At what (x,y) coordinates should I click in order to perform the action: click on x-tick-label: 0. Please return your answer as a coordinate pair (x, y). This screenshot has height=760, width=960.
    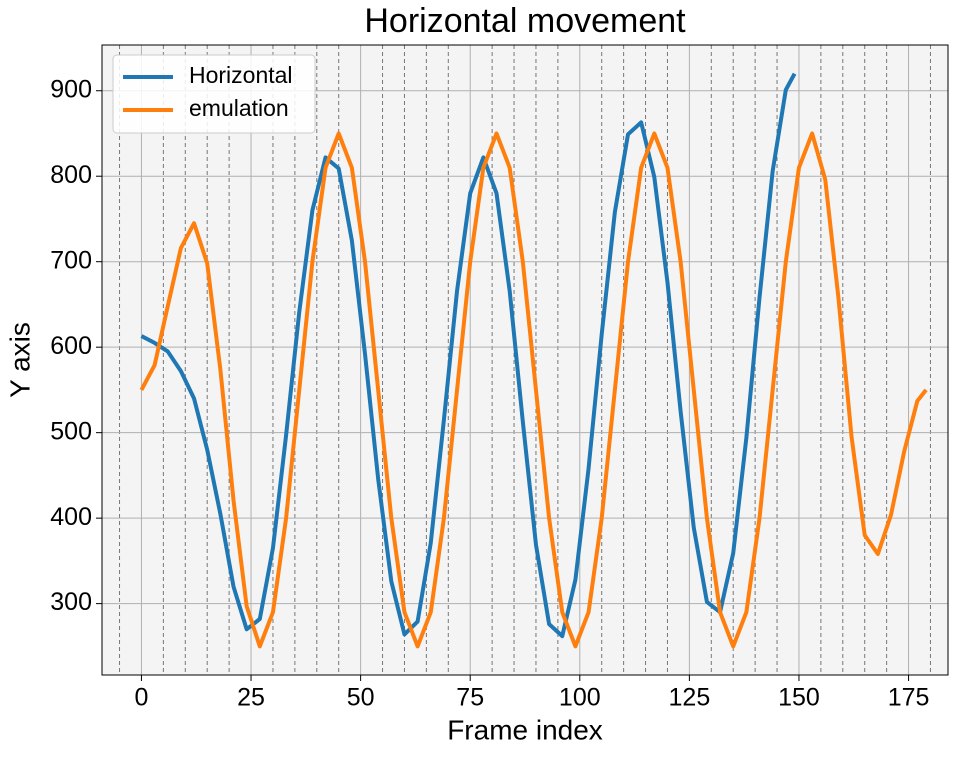
    Looking at the image, I should click on (141, 698).